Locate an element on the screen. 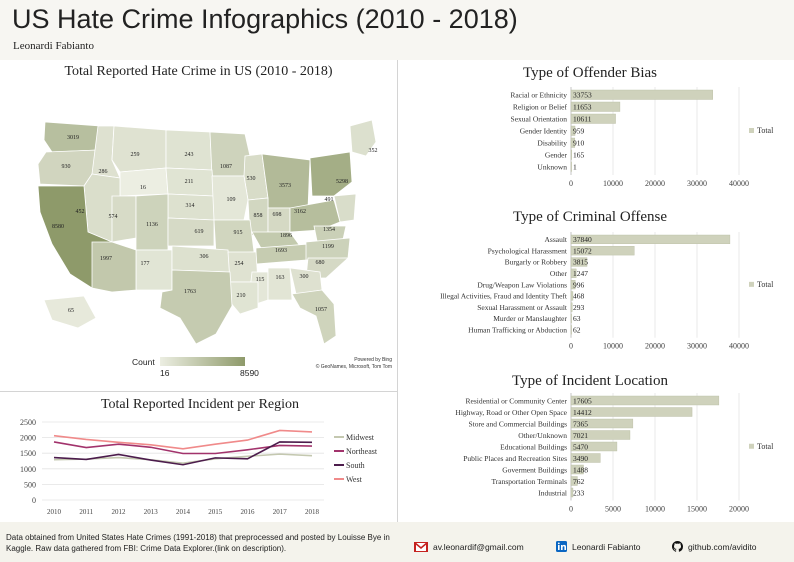 This screenshot has height=562, width=794. map-value-label: 858 is located at coordinates (258, 216).